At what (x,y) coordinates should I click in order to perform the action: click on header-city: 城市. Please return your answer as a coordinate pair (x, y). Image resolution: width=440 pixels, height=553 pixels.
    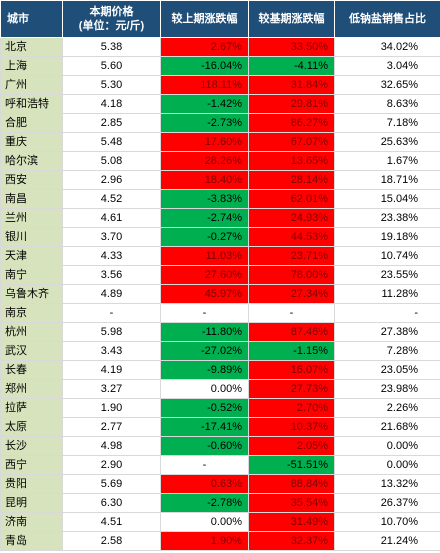
    Looking at the image, I should click on (31, 19).